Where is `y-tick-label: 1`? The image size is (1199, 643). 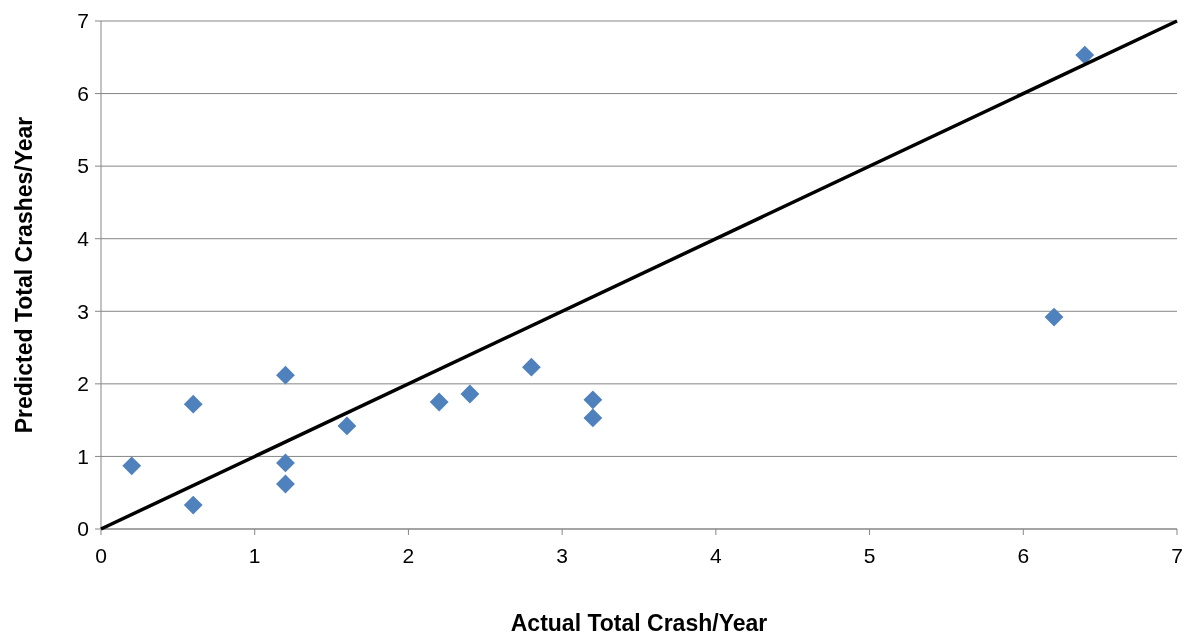
y-tick-label: 1 is located at coordinates (83, 456).